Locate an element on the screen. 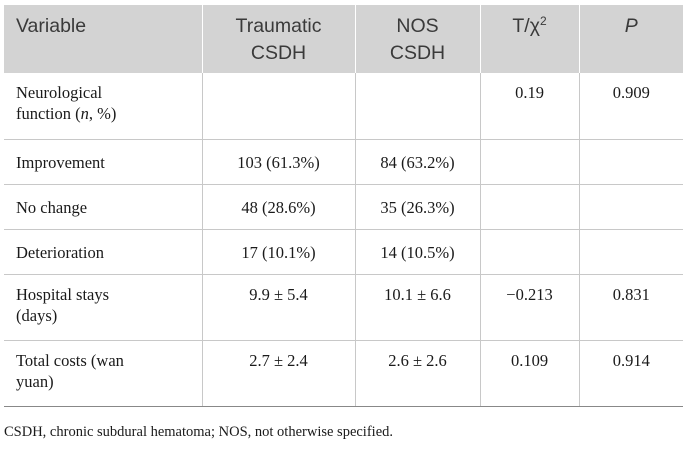 Image resolution: width=687 pixels, height=449 pixels. table-row: Improvement 103 (61.3%) 84 (63.2%) is located at coordinates (343, 162).